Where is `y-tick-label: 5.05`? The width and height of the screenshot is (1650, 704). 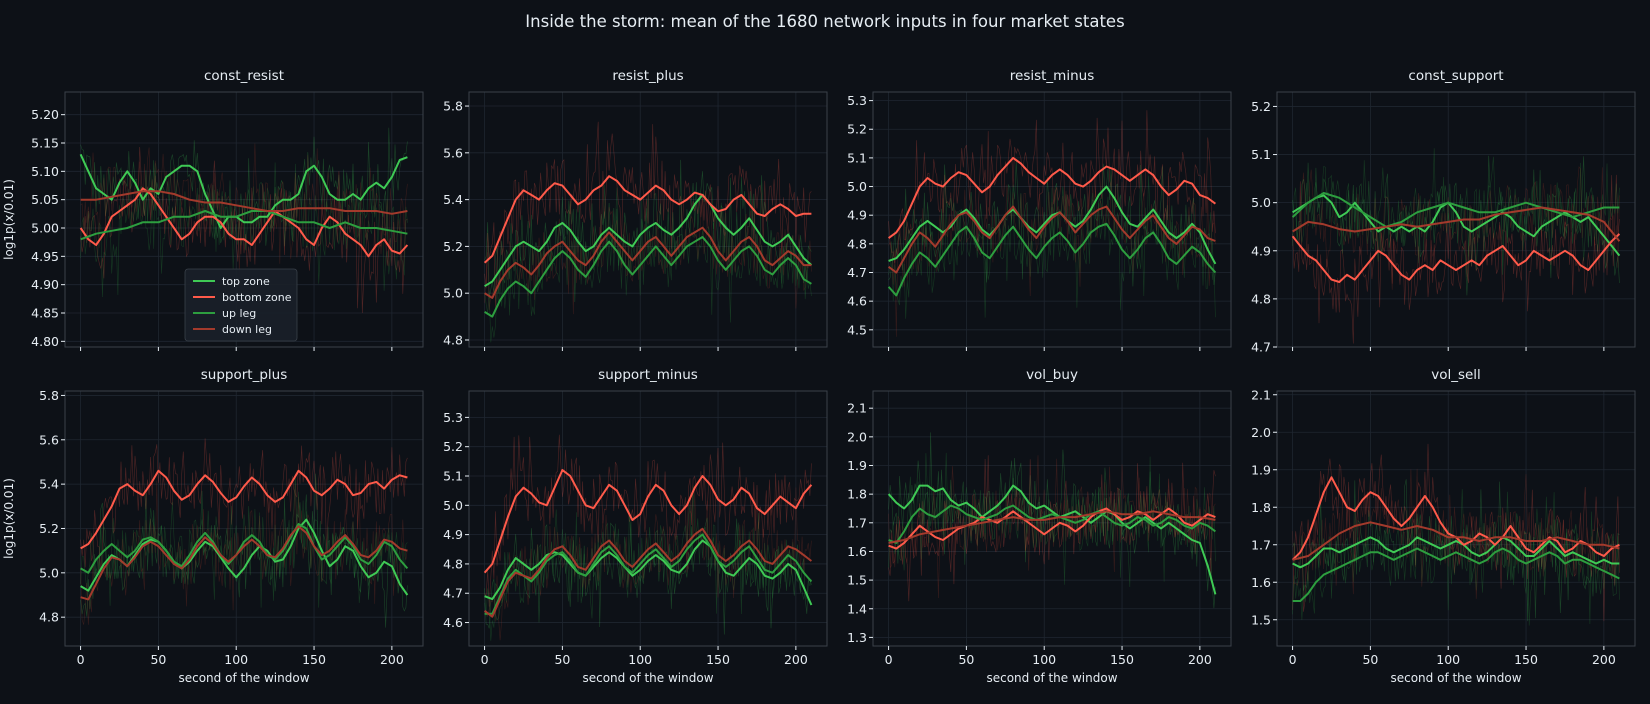 y-tick-label: 5.05 is located at coordinates (45, 199).